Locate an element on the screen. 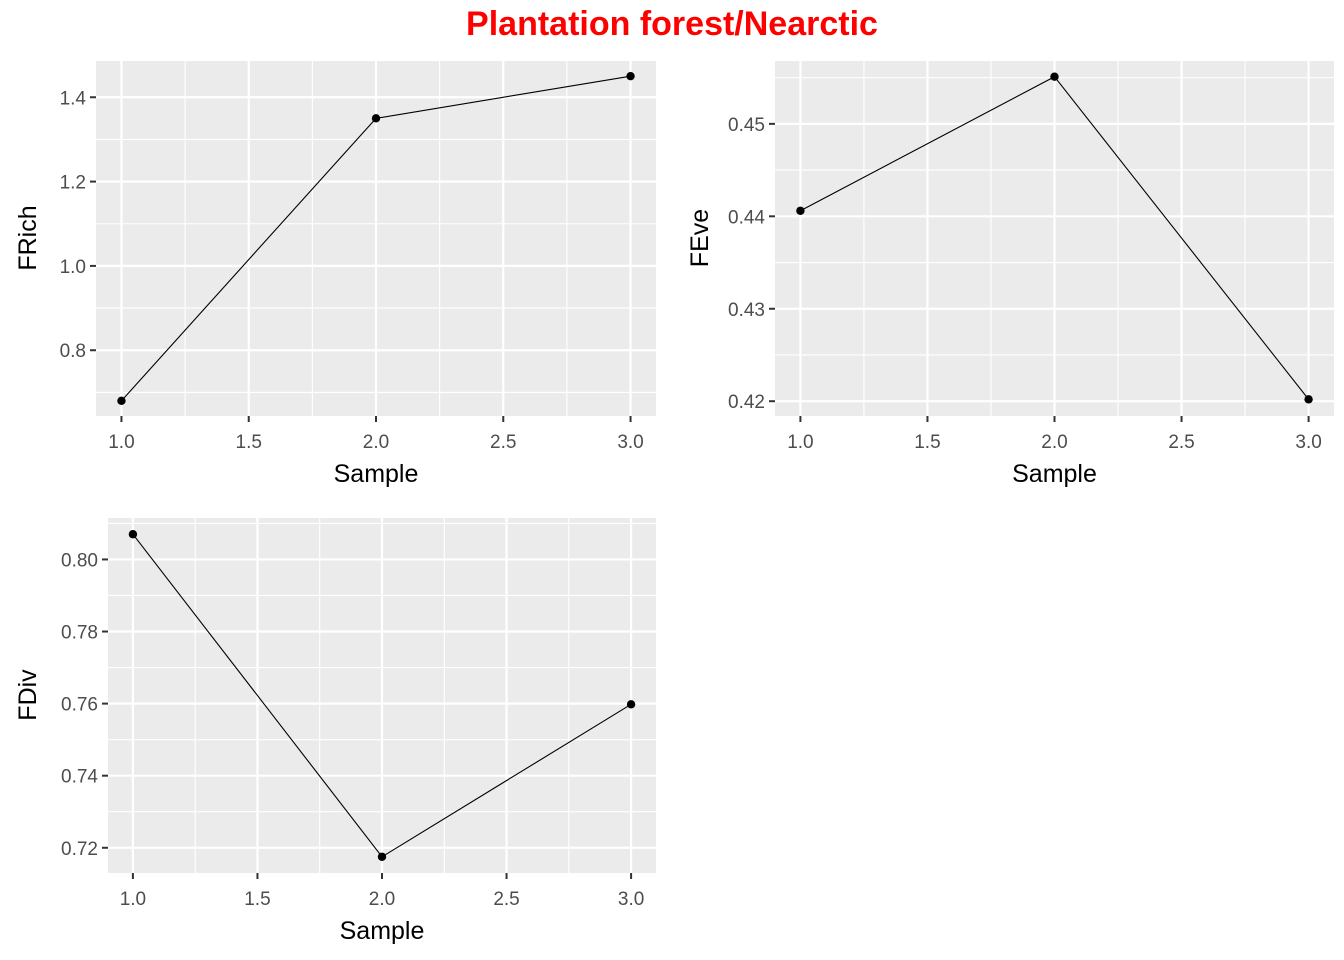 This screenshot has width=1344, height=960. fdiv-x-tick-label: 2.0 is located at coordinates (382, 899).